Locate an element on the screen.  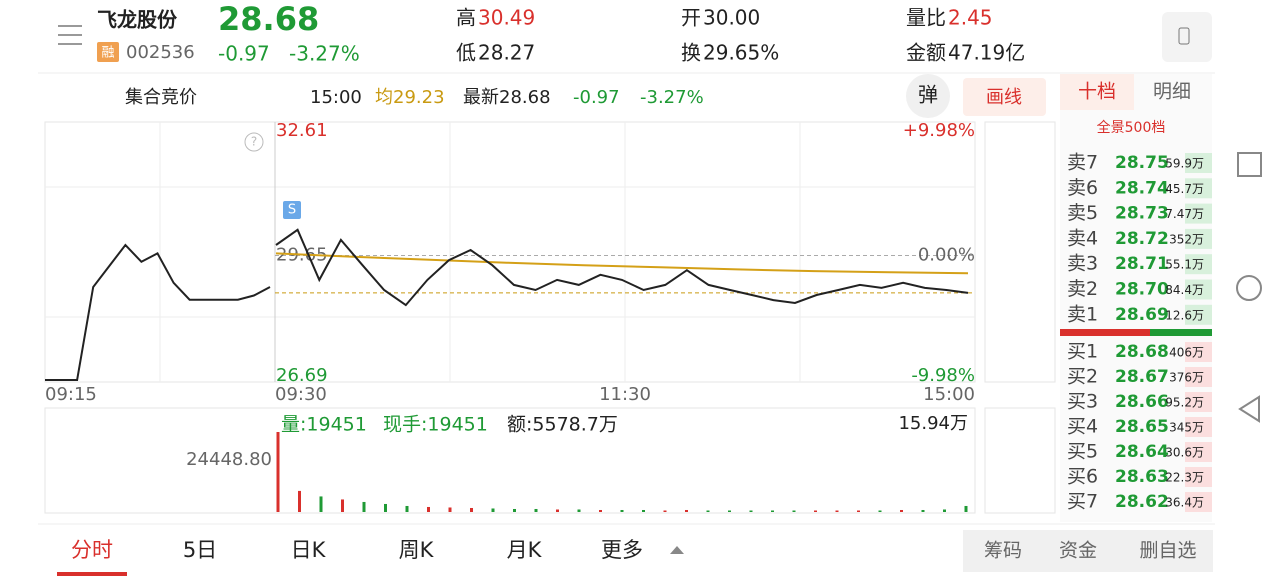
time-label: 09:30 is located at coordinates (301, 394).